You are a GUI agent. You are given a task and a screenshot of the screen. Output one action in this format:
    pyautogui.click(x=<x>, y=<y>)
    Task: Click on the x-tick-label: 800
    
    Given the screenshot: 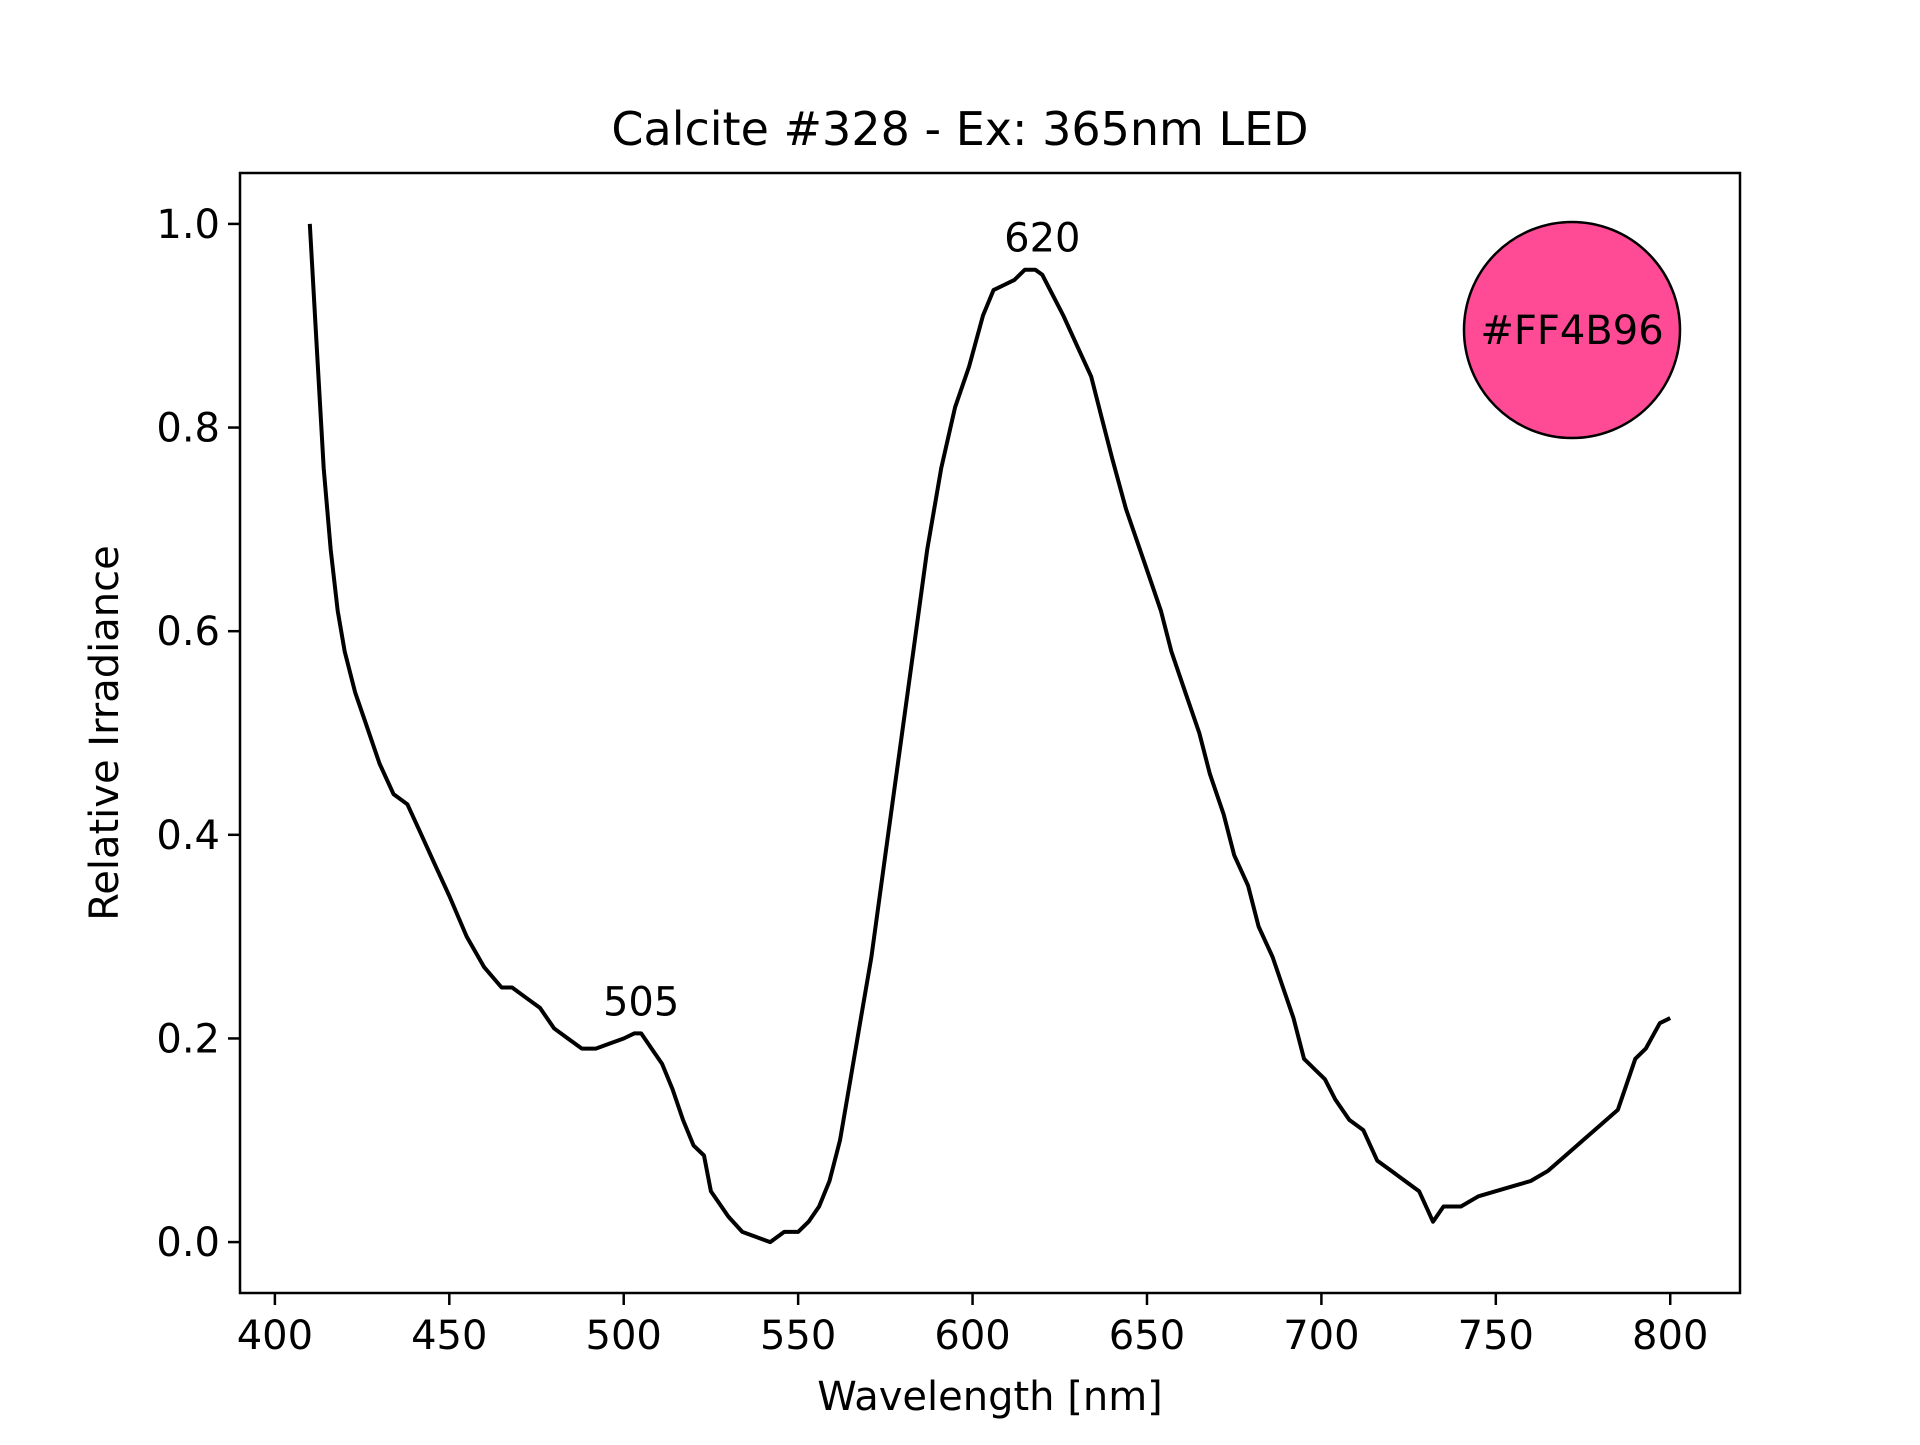 What is the action you would take?
    pyautogui.click(x=1670, y=1336)
    